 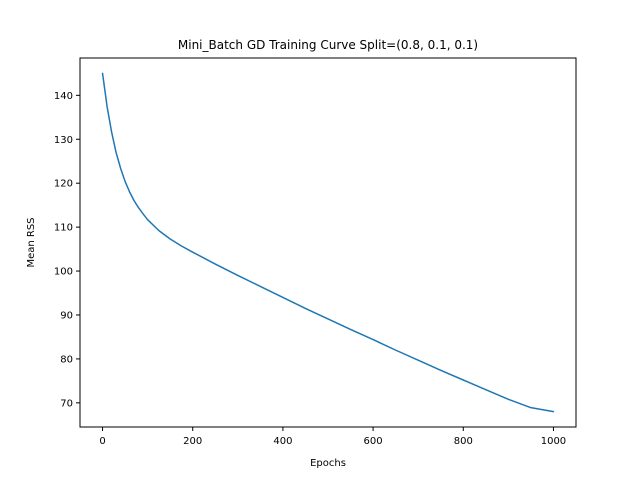 I want to click on y-tick-label: 120, so click(x=63, y=184).